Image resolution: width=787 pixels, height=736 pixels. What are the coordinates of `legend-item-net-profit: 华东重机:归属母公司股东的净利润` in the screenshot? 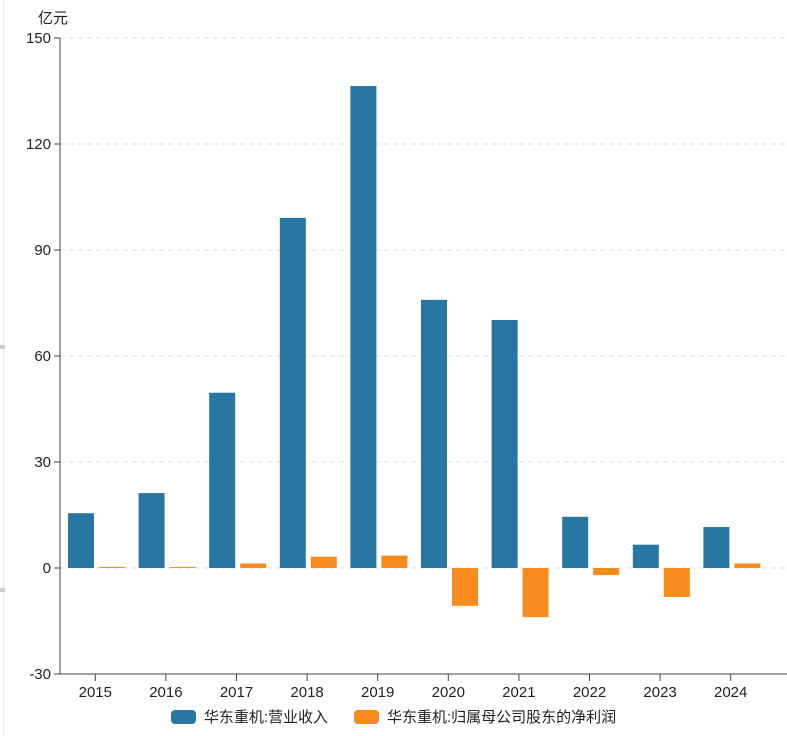 It's located at (485, 716).